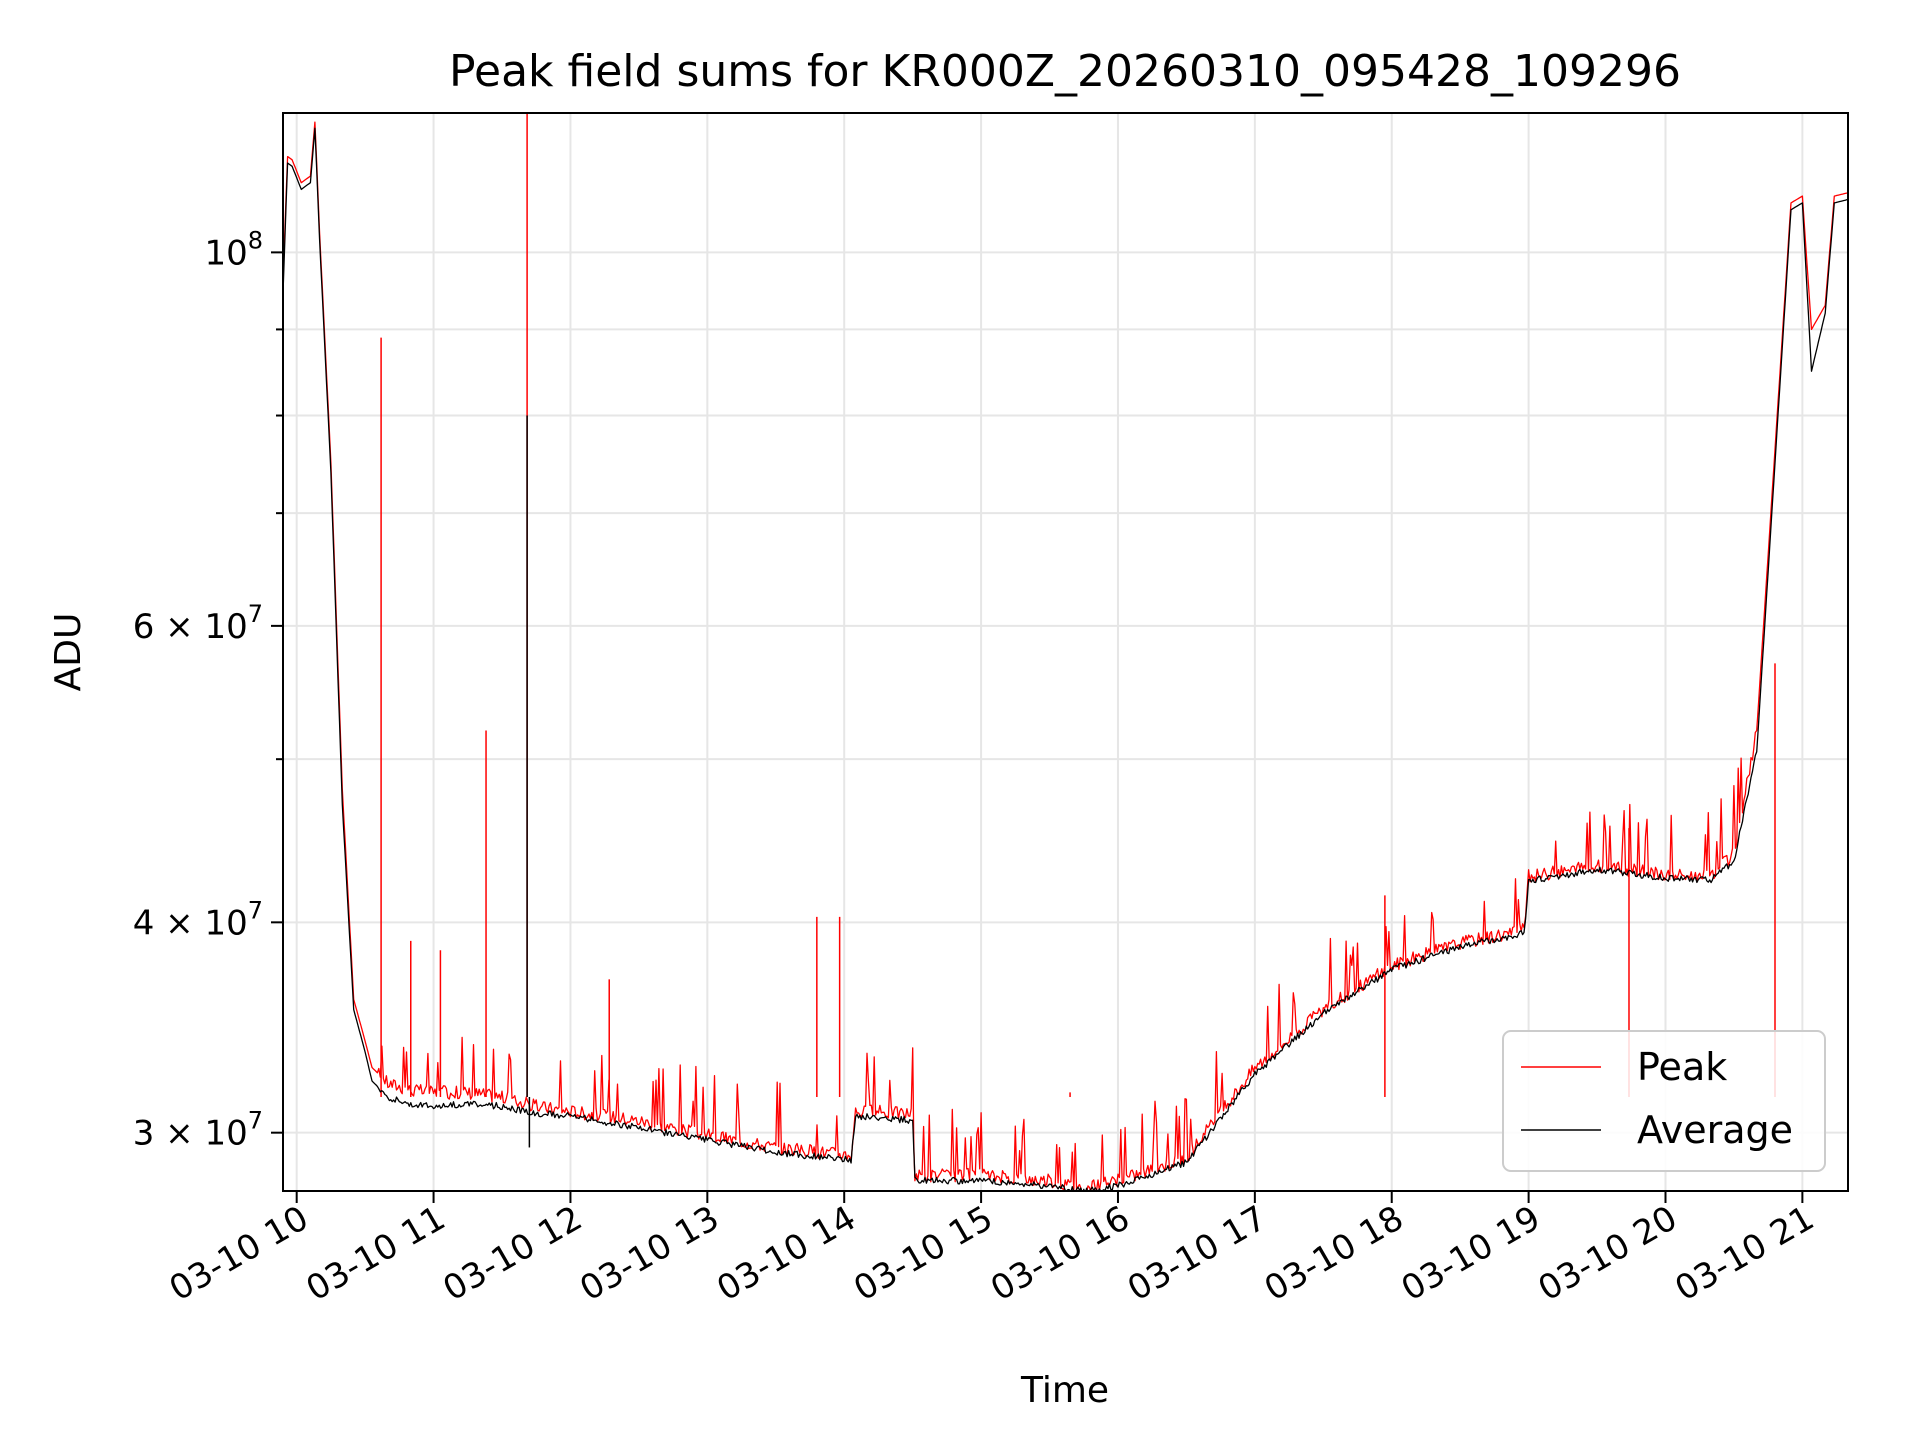 This screenshot has width=1920, height=1440. I want to click on y-axis: 3 × 107 4 × 107 6 × 107 108, so click(208, 690).